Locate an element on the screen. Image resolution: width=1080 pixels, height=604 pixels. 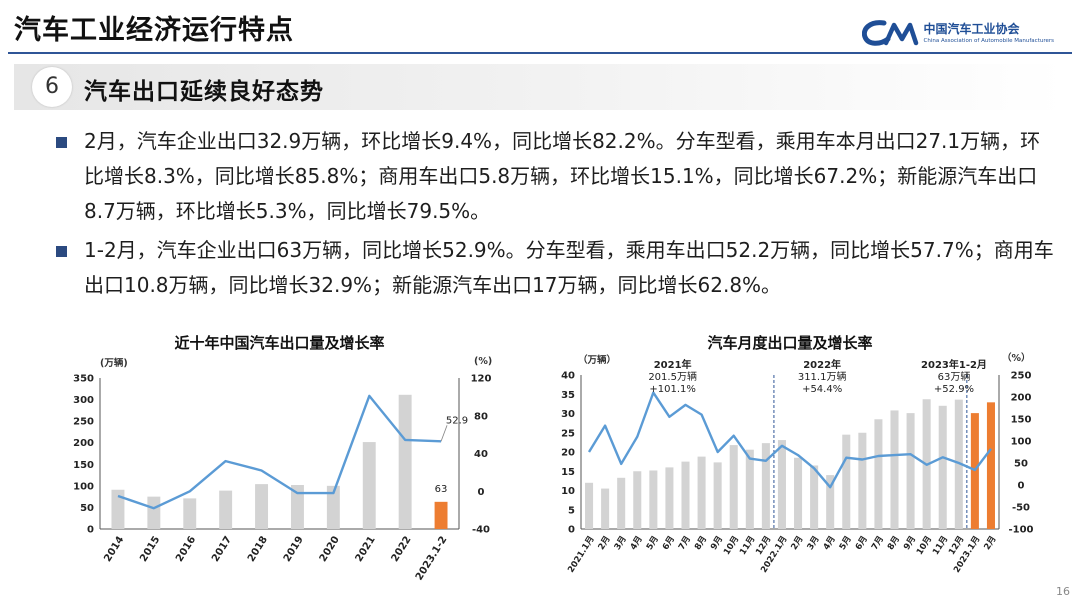
x-tick-label: 2023.1-2 is located at coordinates (432, 558).